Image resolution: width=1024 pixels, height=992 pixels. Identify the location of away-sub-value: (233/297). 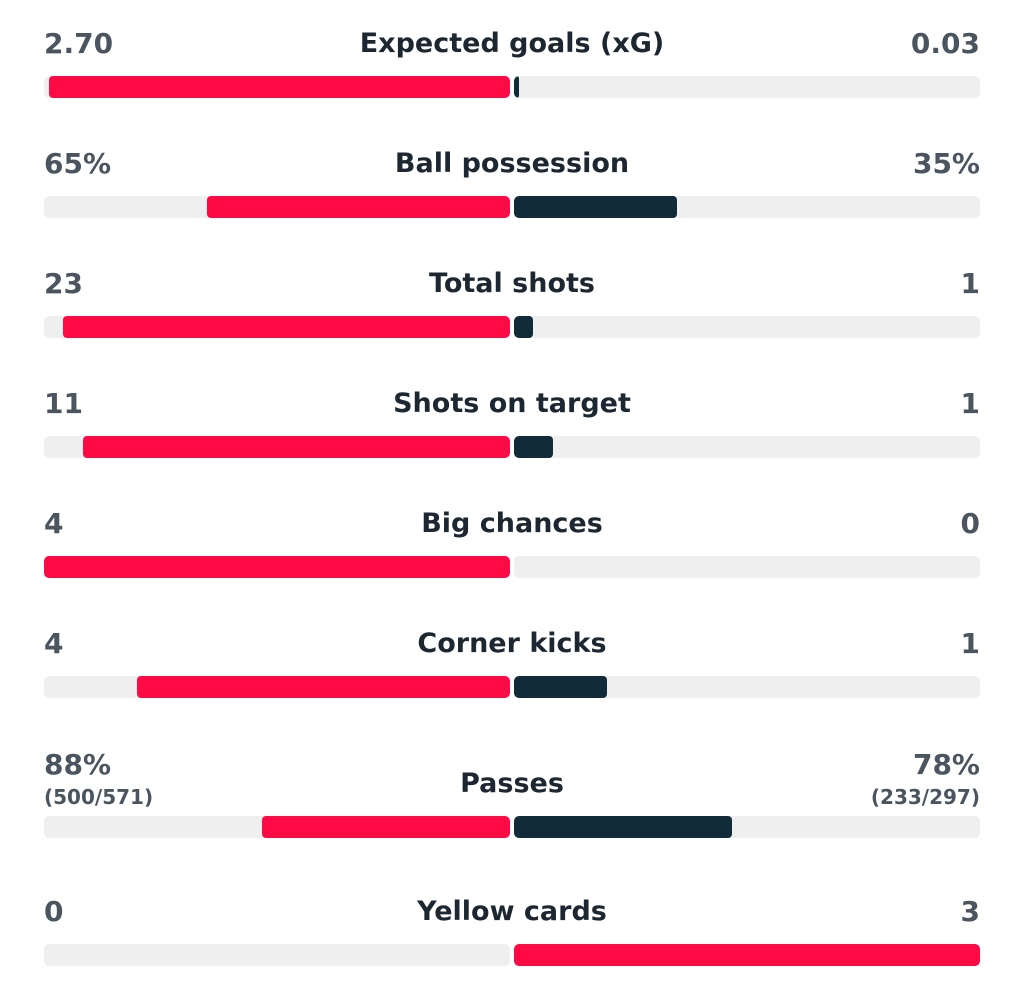
(925, 797).